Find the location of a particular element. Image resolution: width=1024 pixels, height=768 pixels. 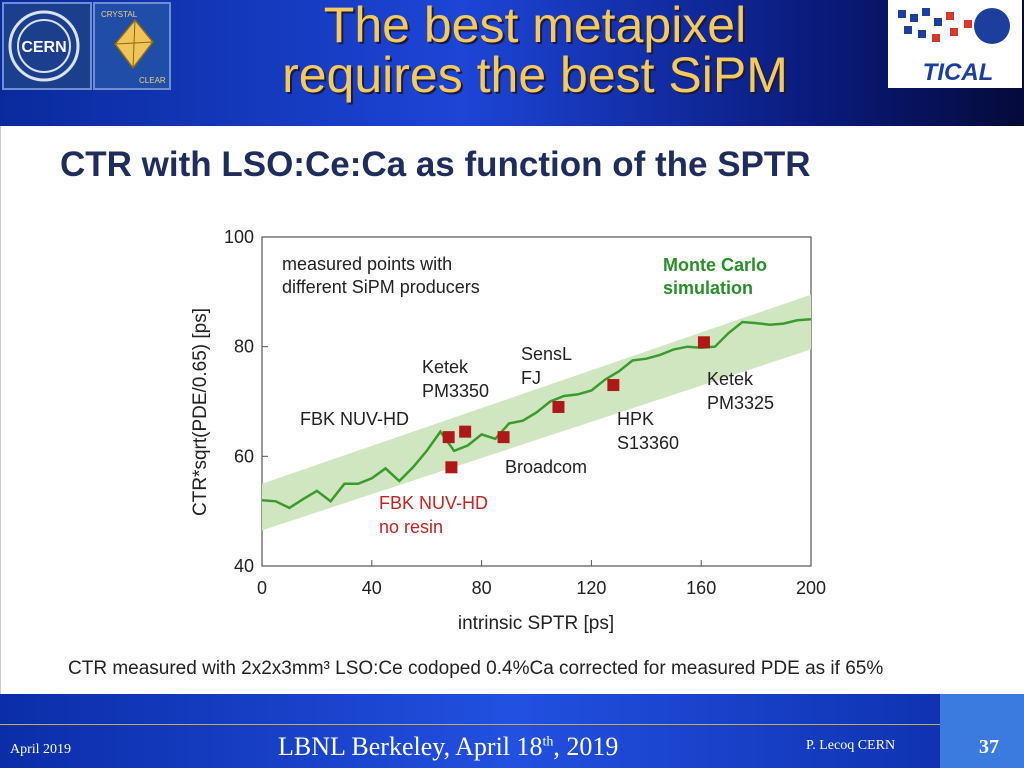

annotation-measured-line1: measured points with is located at coordinates (367, 264).